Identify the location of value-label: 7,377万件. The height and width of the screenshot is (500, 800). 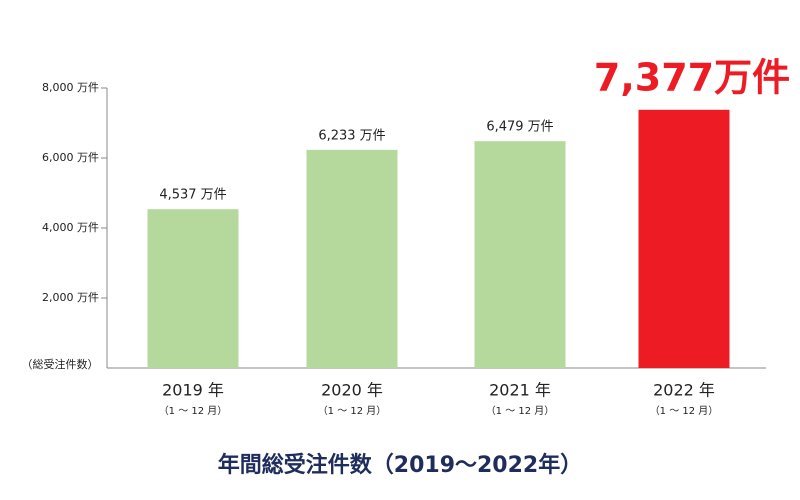
(692, 77).